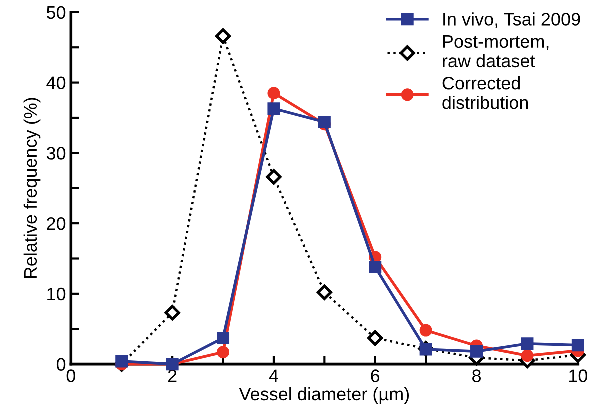 The height and width of the screenshot is (414, 593). Describe the element at coordinates (496, 52) in the screenshot. I see `legend-label: Post-mortem, raw dataset` at that location.